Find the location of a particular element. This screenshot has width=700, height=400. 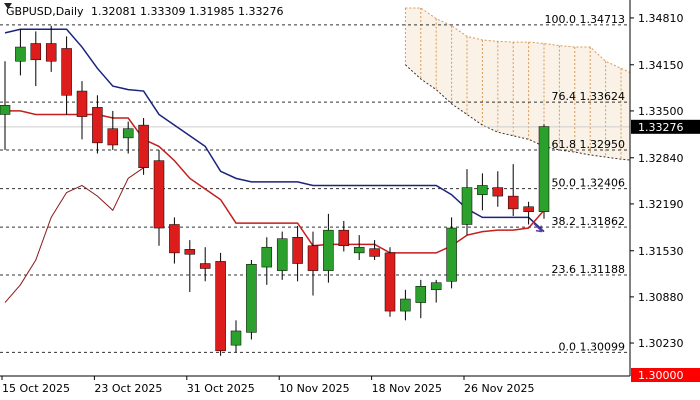

fib-label: 38.2 1.31862 is located at coordinates (588, 221).